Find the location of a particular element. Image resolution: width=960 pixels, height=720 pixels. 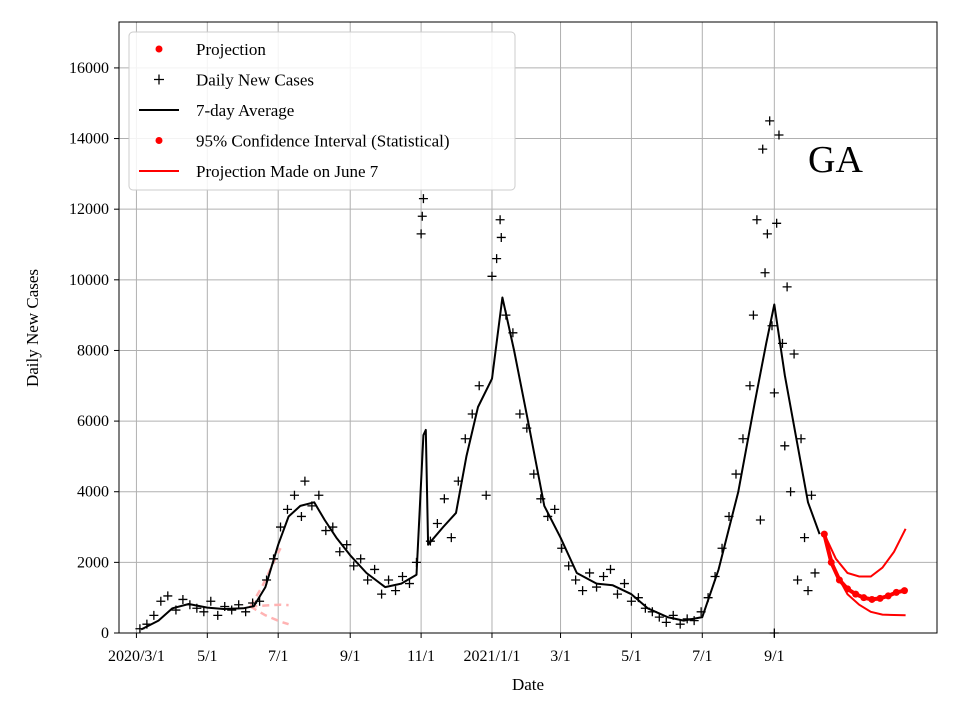

legend-box is located at coordinates (322, 111).